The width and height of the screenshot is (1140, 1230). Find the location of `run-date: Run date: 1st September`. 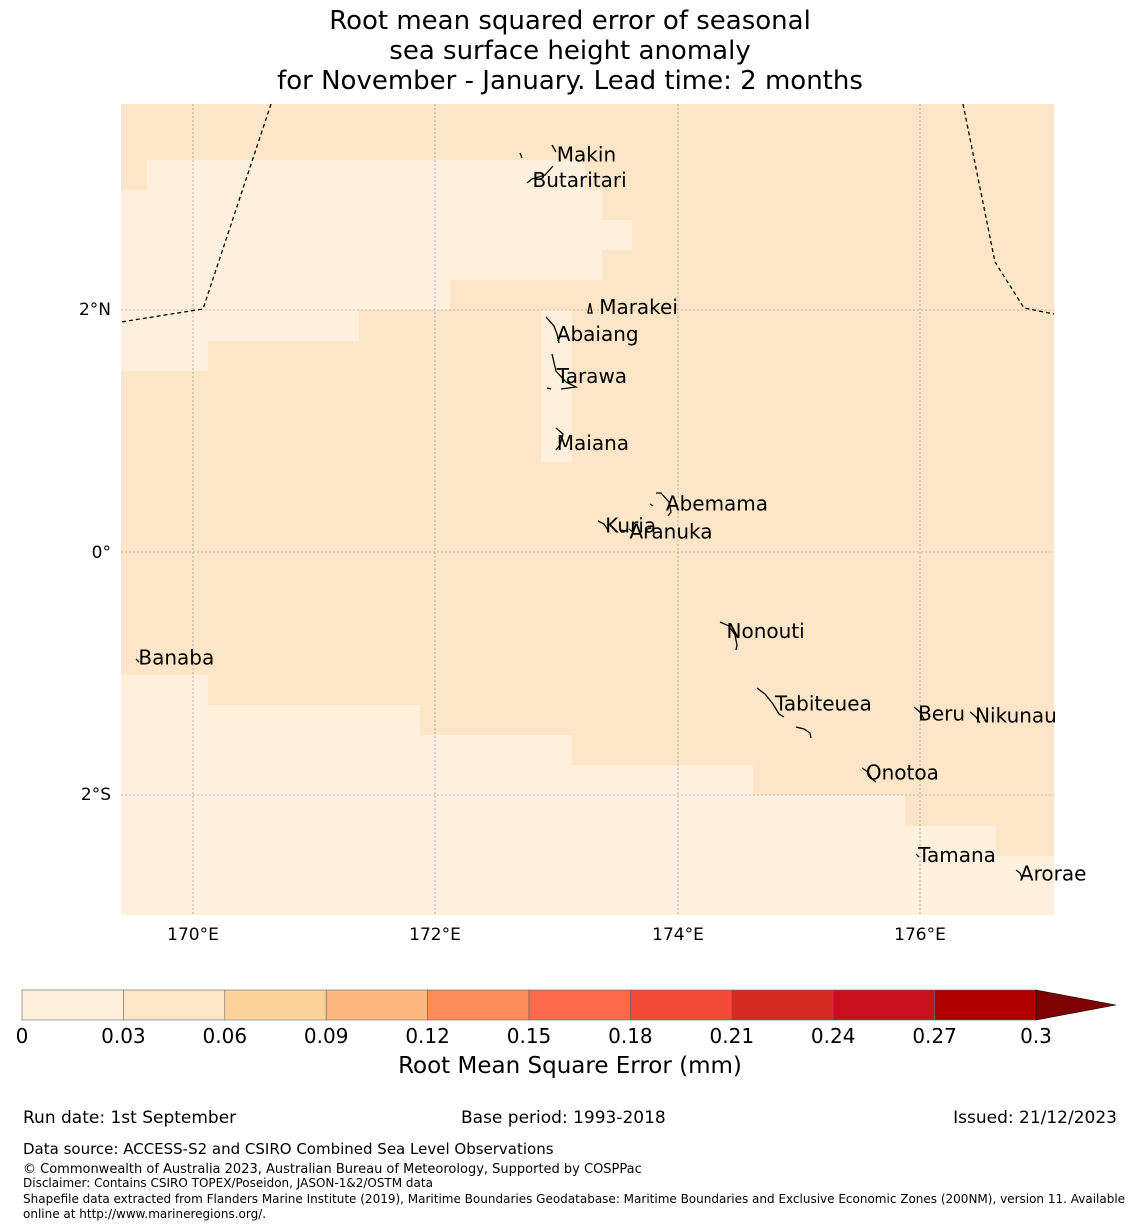

run-date: Run date: 1st September is located at coordinates (130, 1118).